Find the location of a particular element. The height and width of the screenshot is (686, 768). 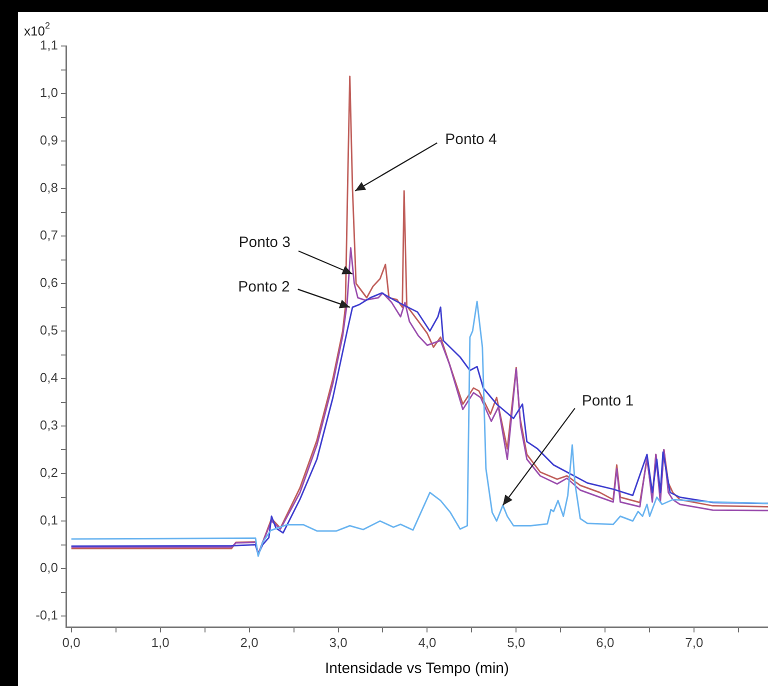

x-tick-label: 2,0 is located at coordinates (249, 642).